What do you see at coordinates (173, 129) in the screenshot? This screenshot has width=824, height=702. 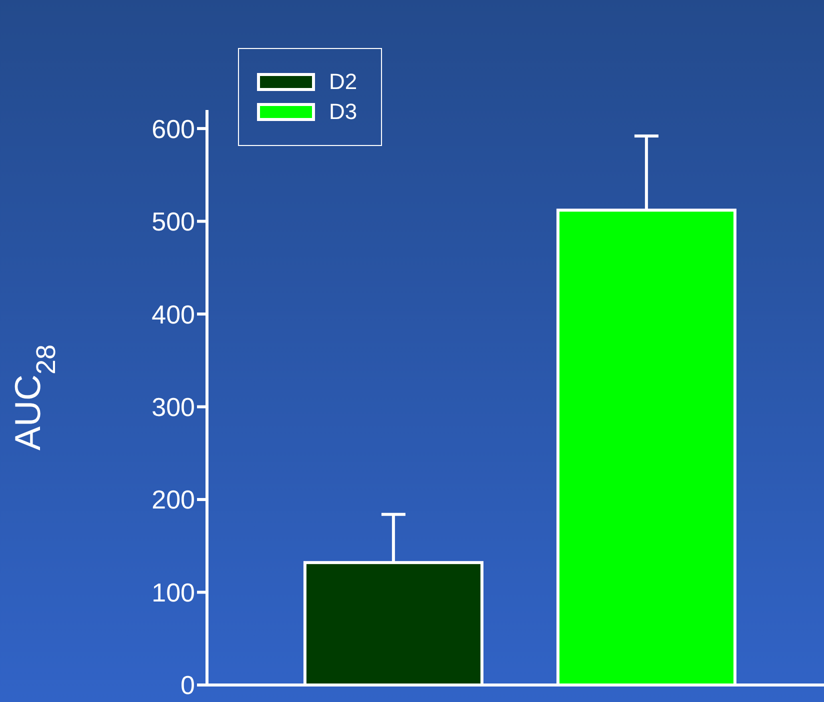 I see `y-tick-label: 600` at bounding box center [173, 129].